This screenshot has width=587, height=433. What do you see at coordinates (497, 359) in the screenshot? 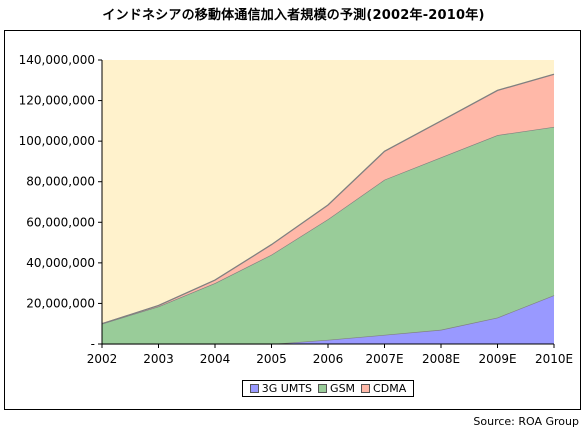
I see `x-tick-label: 2009E` at bounding box center [497, 359].